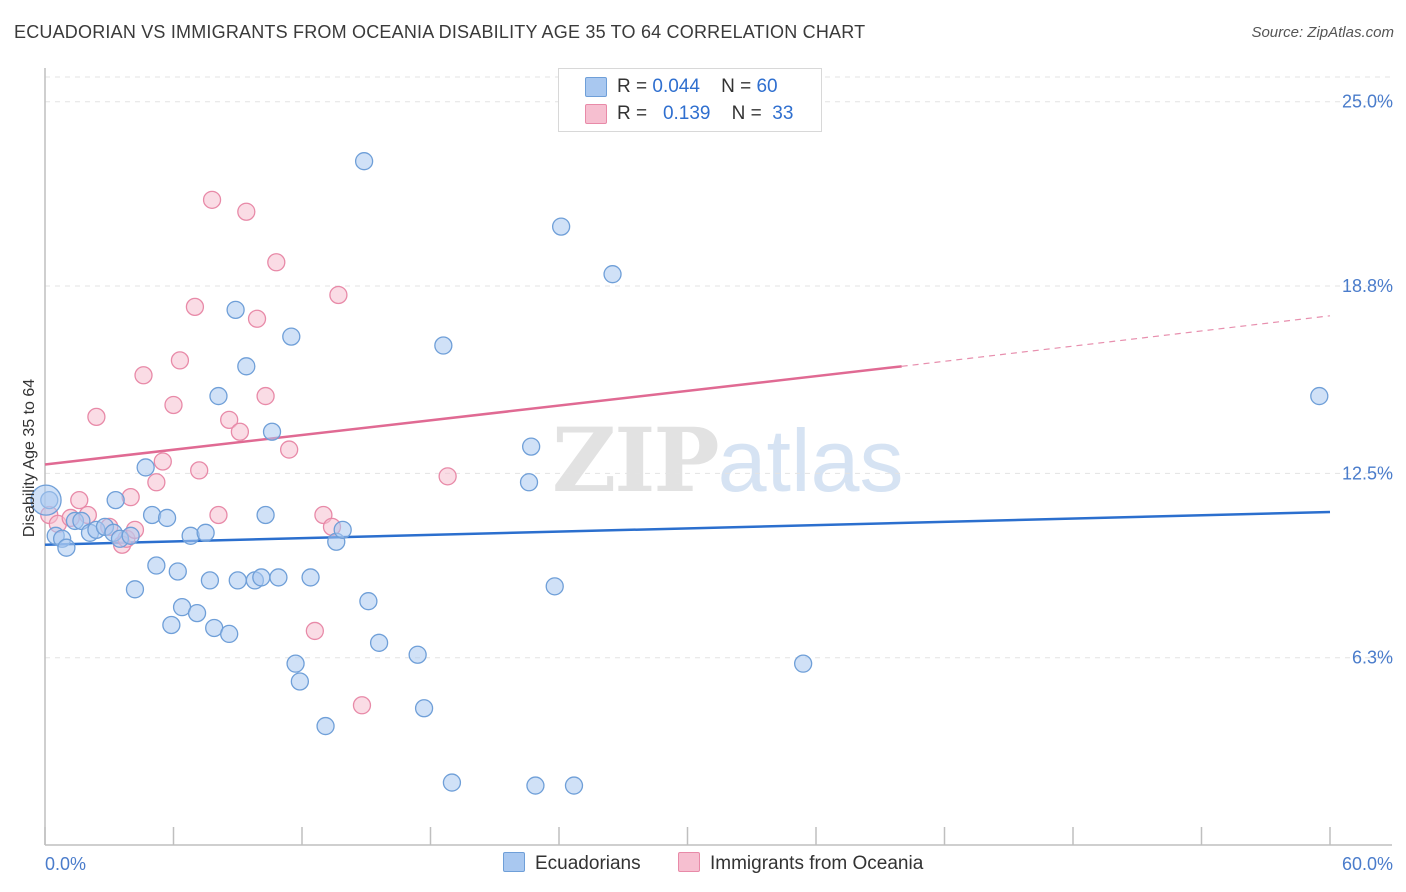 The width and height of the screenshot is (1406, 892). What do you see at coordinates (810, 460) in the screenshot?
I see `watermark-atlas: atlas` at bounding box center [810, 460].